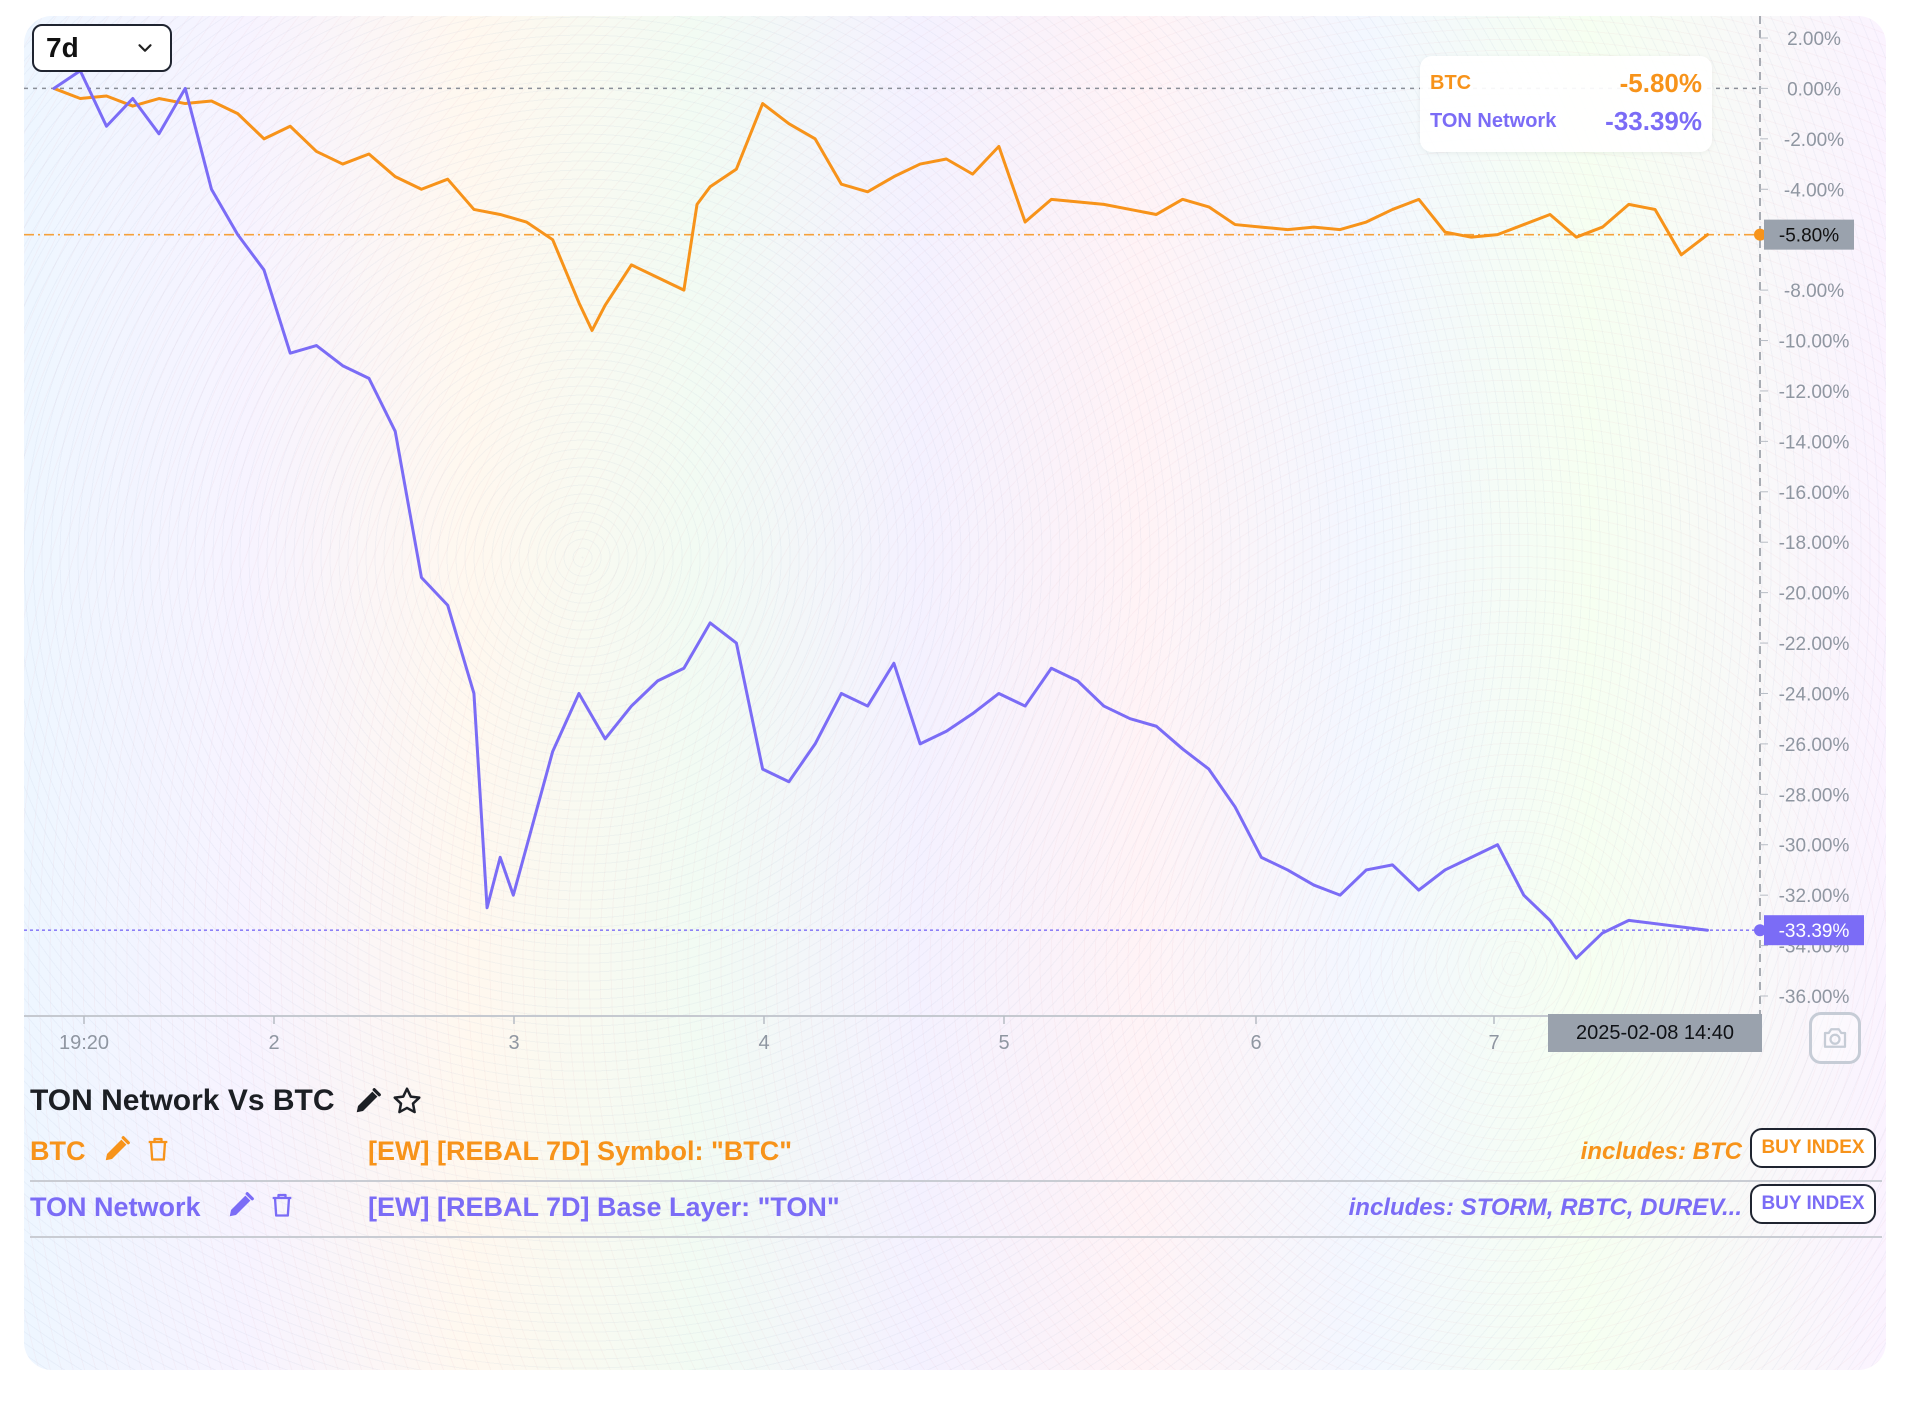 This screenshot has height=1404, width=1910. I want to click on y-tick-label: -28.00%, so click(1814, 795).